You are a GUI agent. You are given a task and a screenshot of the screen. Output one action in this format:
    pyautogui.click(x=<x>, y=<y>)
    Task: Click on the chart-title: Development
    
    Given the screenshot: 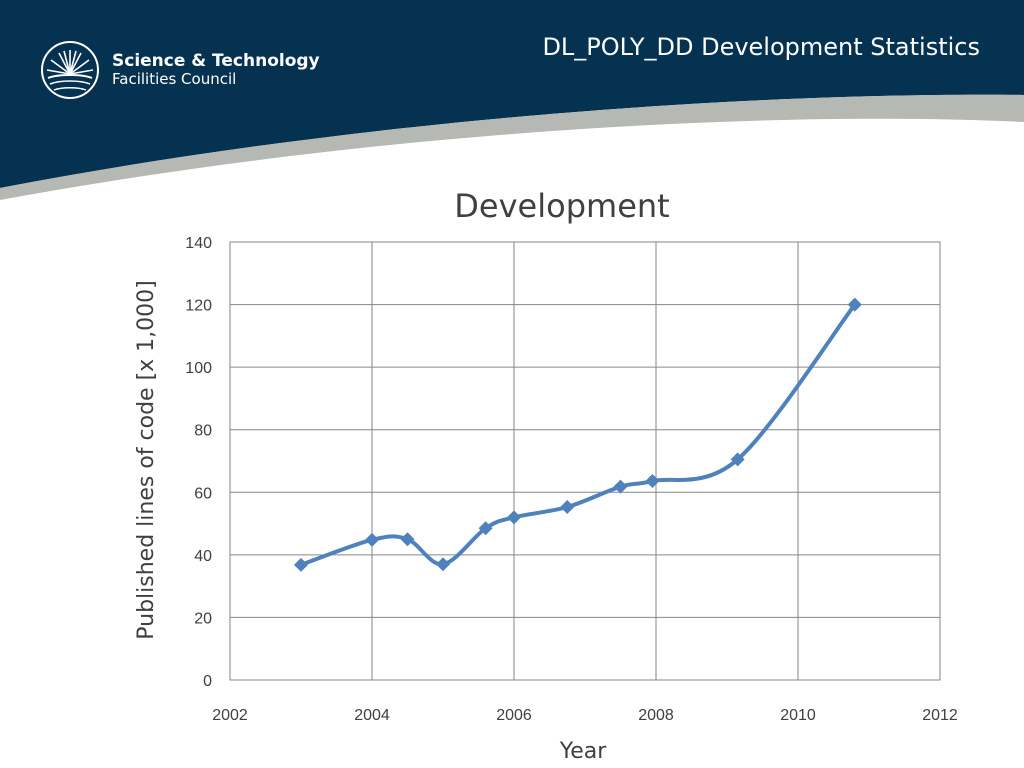 What is the action you would take?
    pyautogui.click(x=561, y=206)
    